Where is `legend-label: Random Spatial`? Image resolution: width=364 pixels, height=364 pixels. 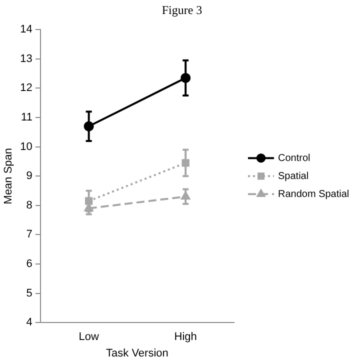 legend-label: Random Spatial is located at coordinates (314, 194).